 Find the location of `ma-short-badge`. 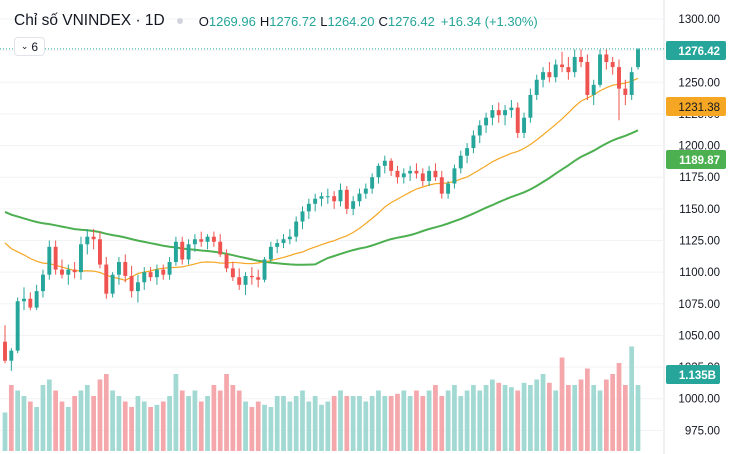

ma-short-badge is located at coordinates (696, 106).